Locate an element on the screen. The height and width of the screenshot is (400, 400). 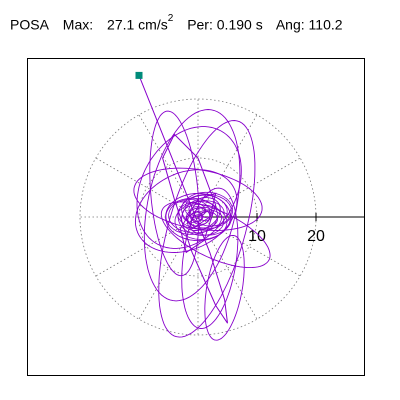
max-unit-exponent: 2 is located at coordinates (170, 18).